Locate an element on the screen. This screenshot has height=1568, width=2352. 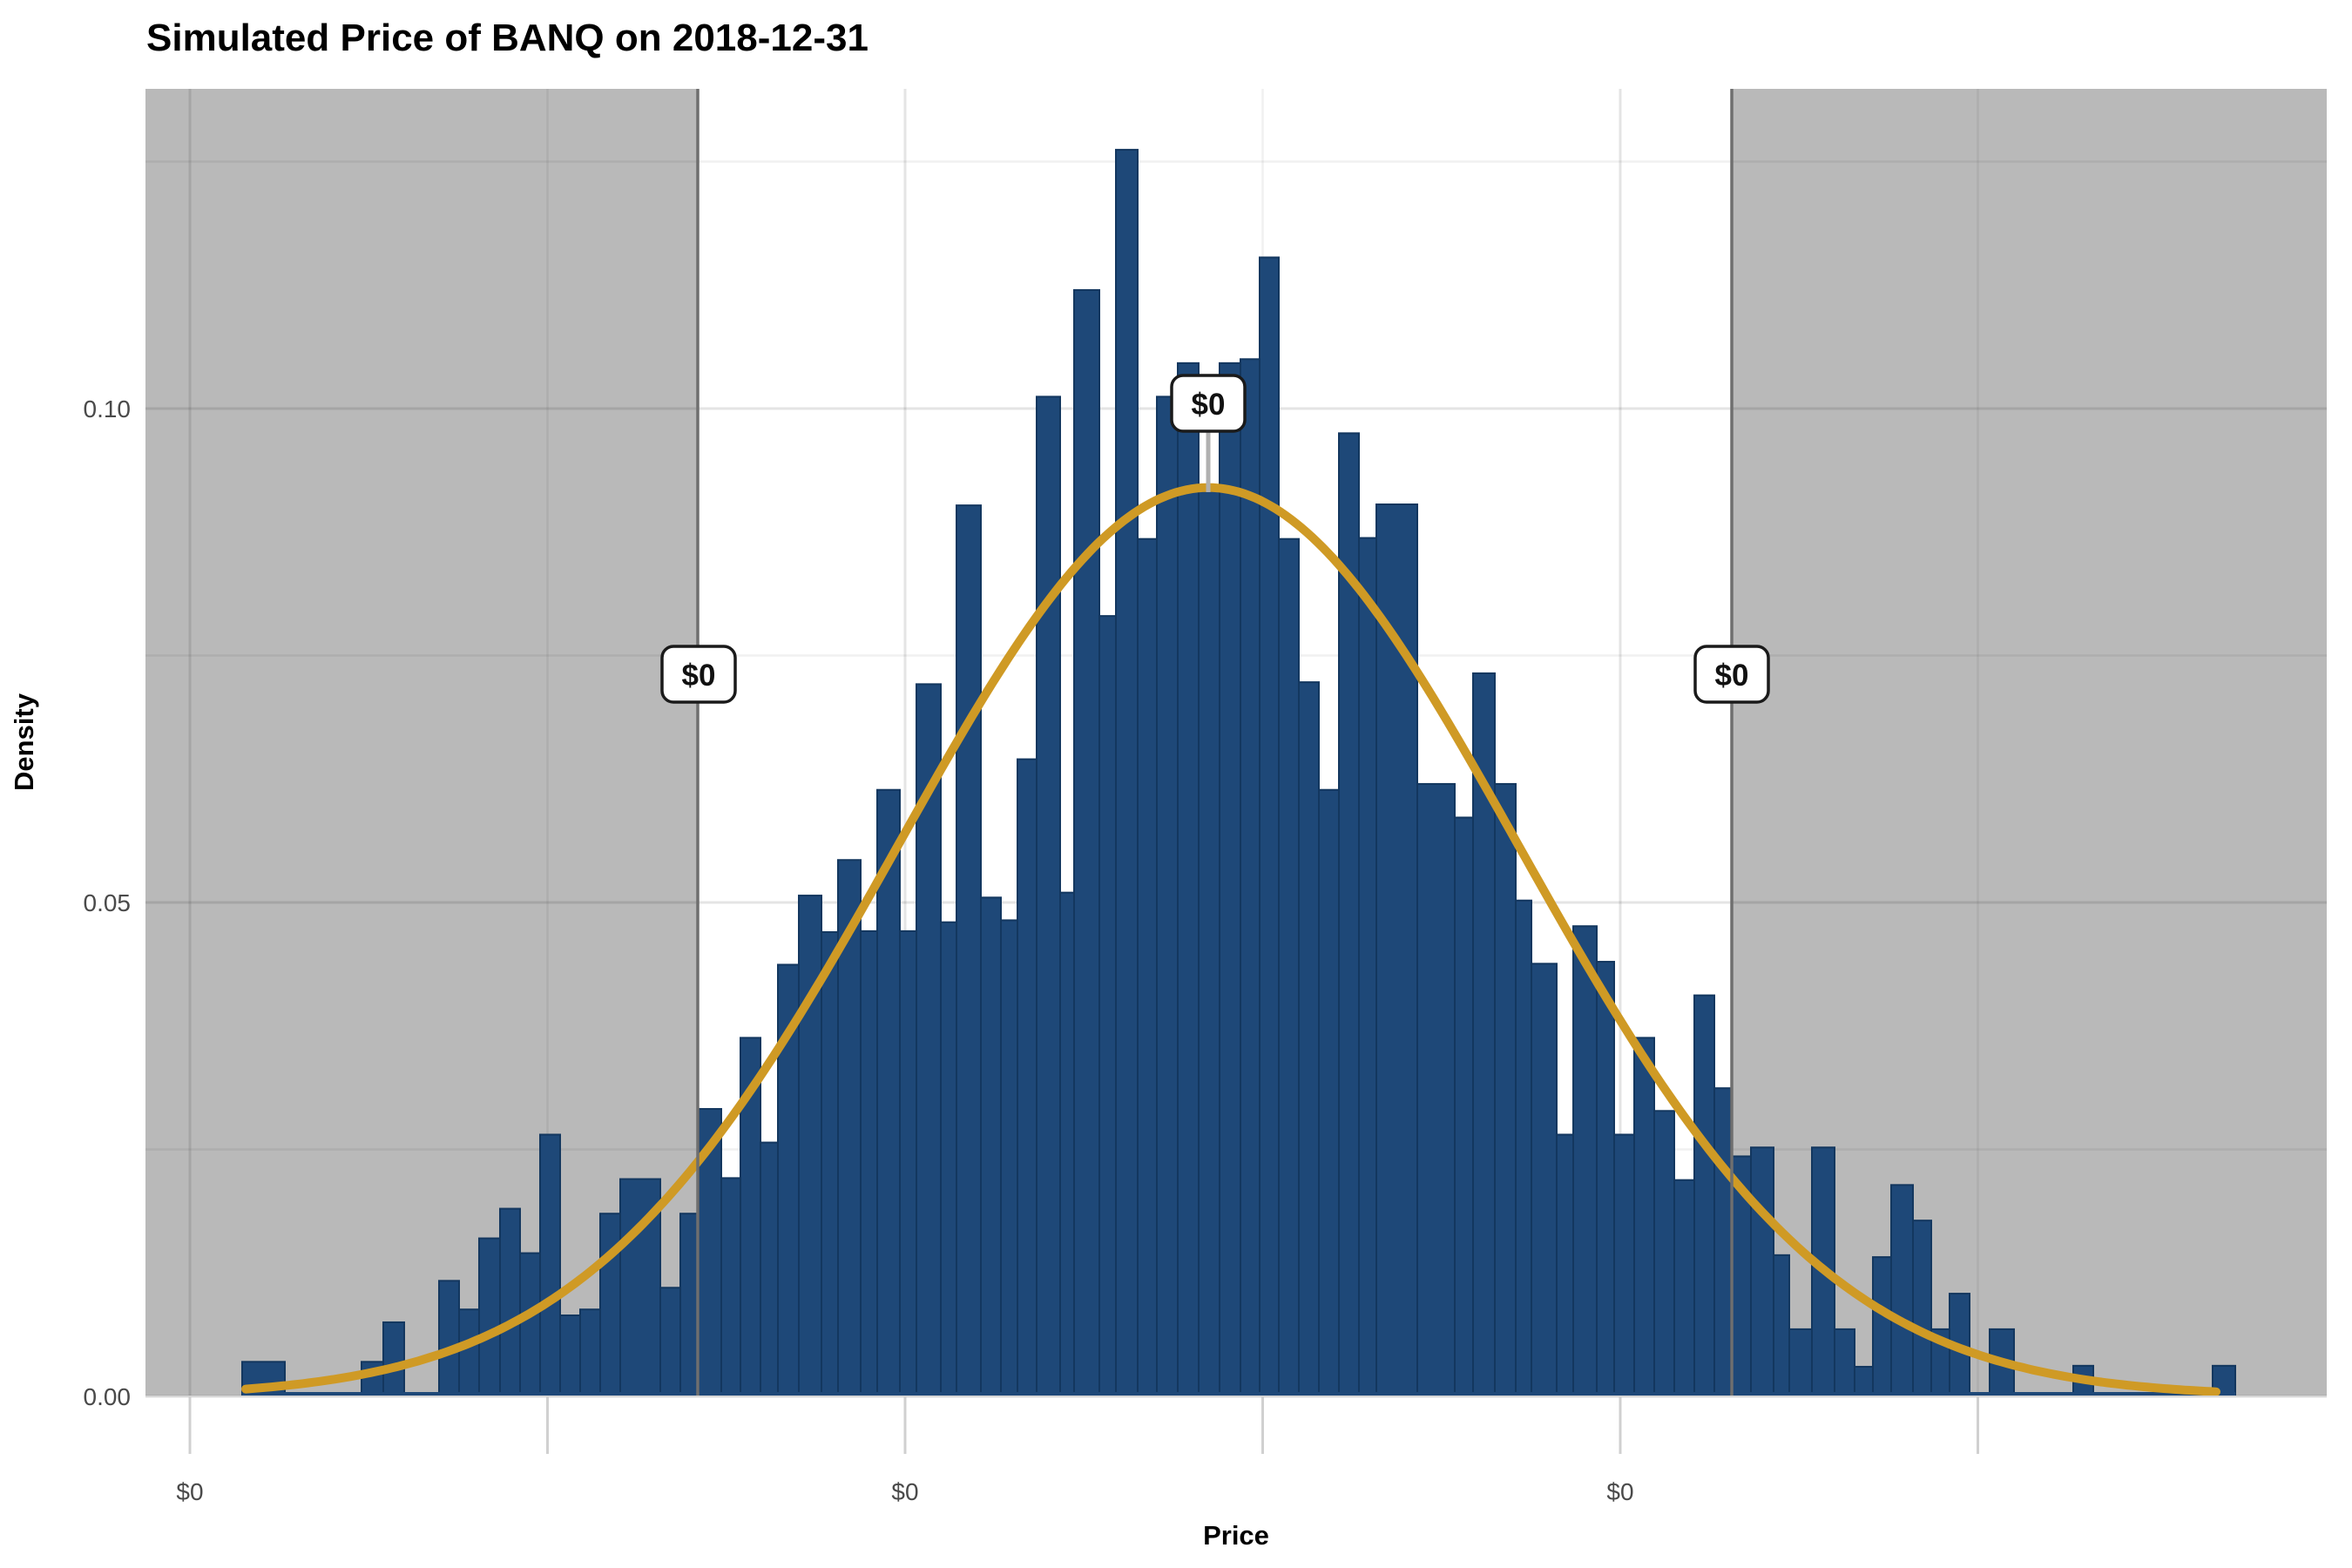
chart-title: Simulated Price of BANQ on 2018-12-31 is located at coordinates (507, 38).